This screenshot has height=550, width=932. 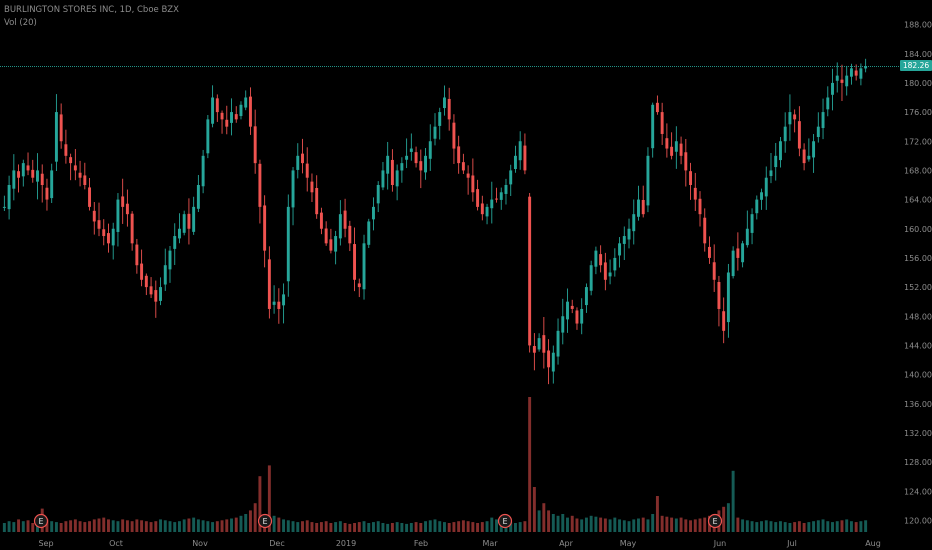 I want to click on price-tick-label: 144.00, so click(x=918, y=345).